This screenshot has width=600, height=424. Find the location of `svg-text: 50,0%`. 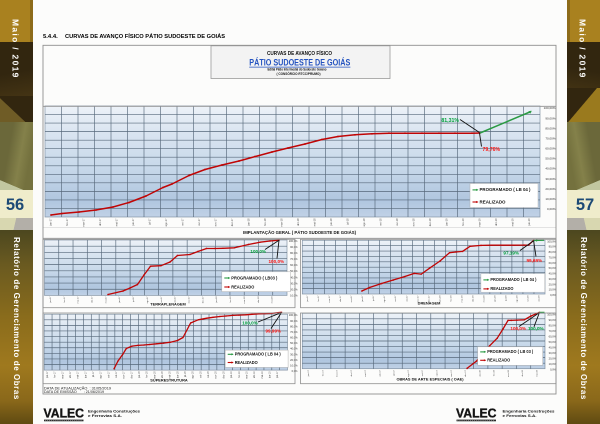

svg-text: 50,0% is located at coordinates (294, 343).